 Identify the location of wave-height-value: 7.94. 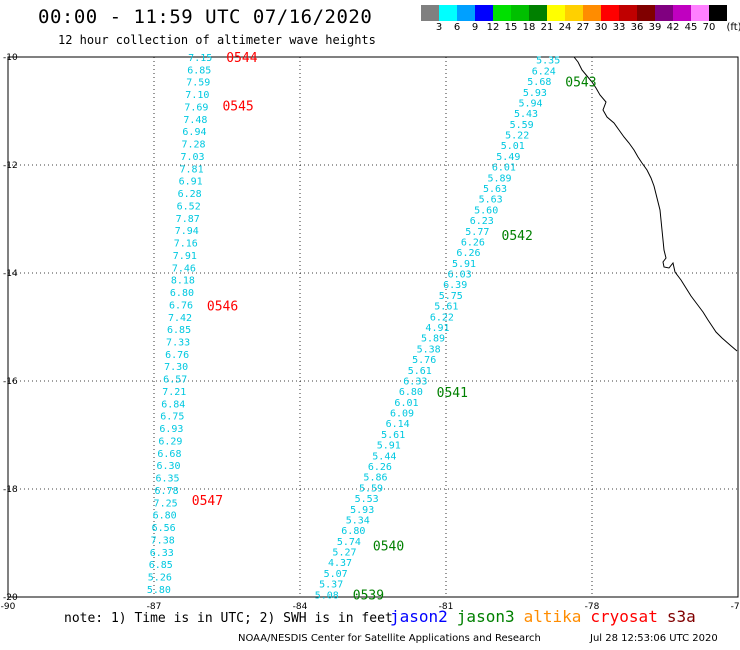
(187, 231).